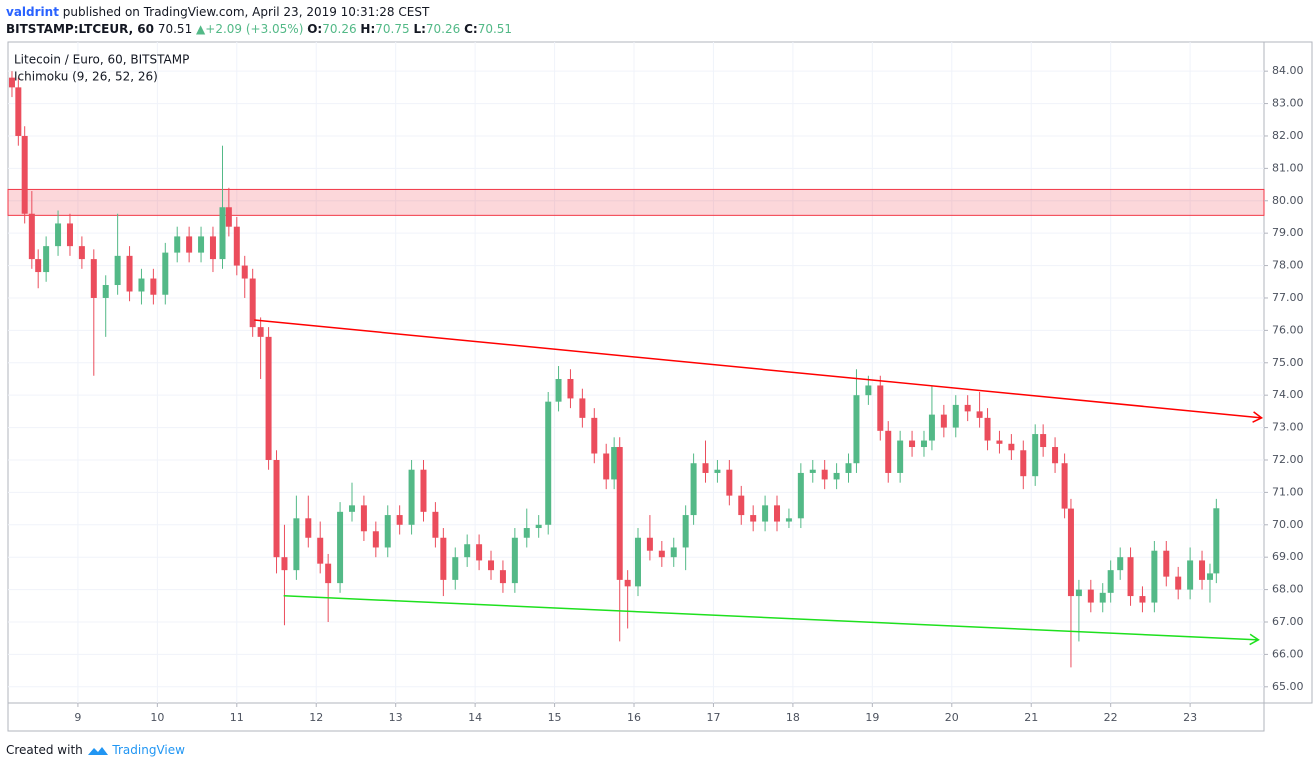 The height and width of the screenshot is (768, 1316). Describe the element at coordinates (1031, 717) in the screenshot. I see `x-tick-label: 21` at that location.